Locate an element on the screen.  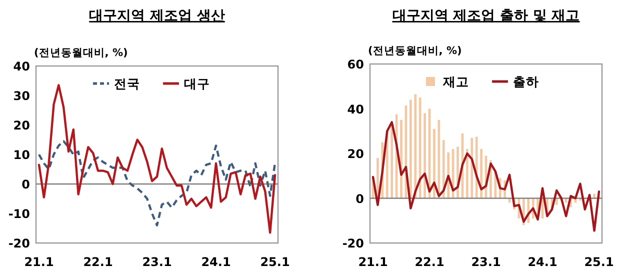
legend-label: 전국 is located at coordinates (127, 83).